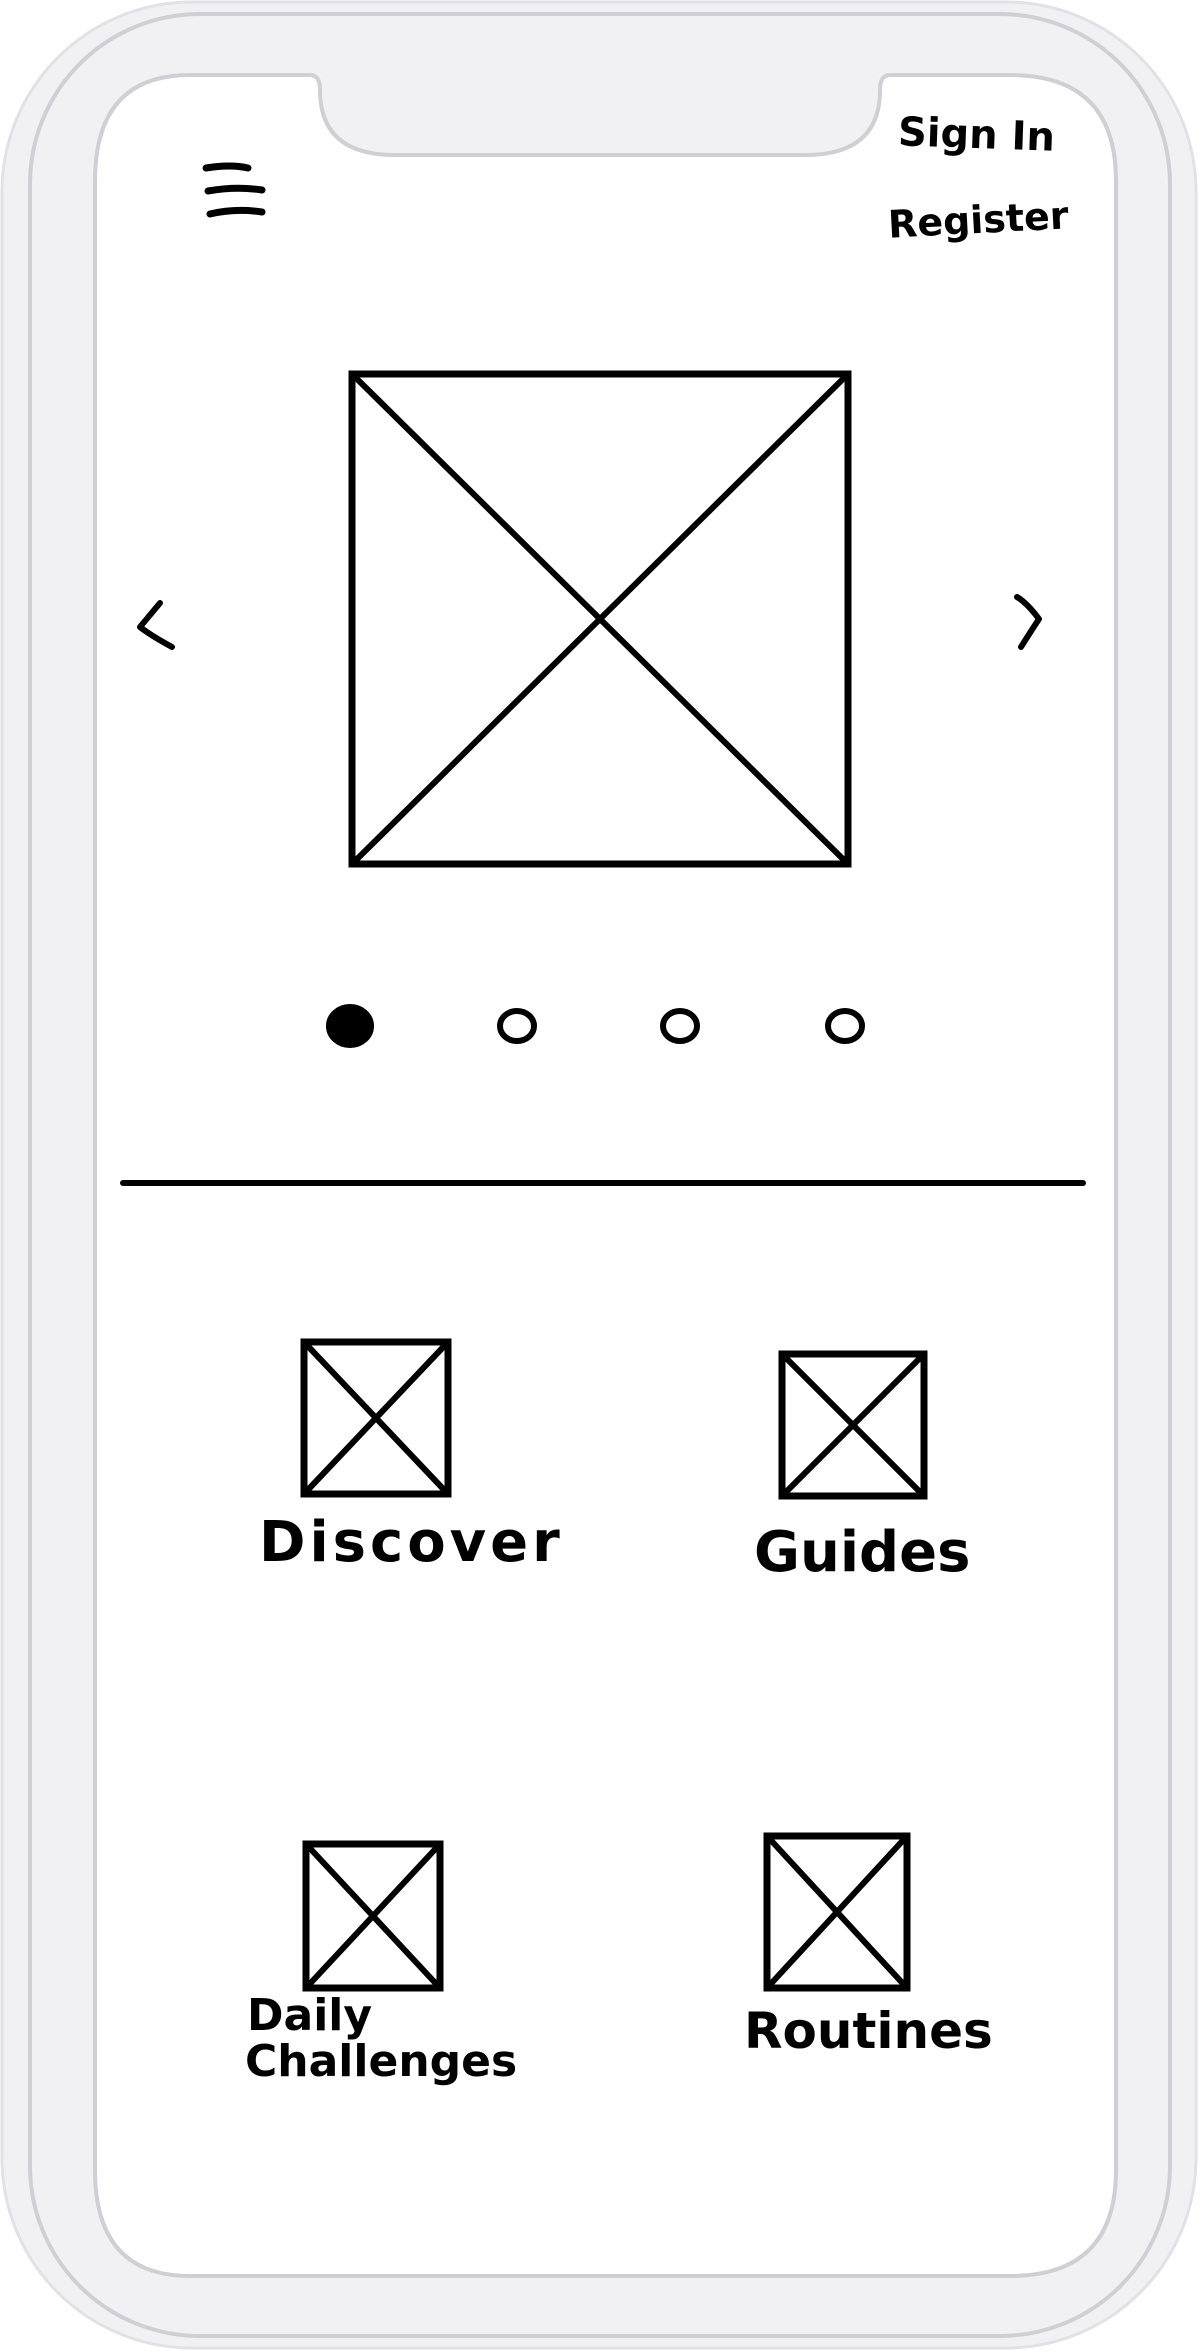 This screenshot has height=2352, width=1201. I want to click on tile-discover: Discover, so click(415, 1465).